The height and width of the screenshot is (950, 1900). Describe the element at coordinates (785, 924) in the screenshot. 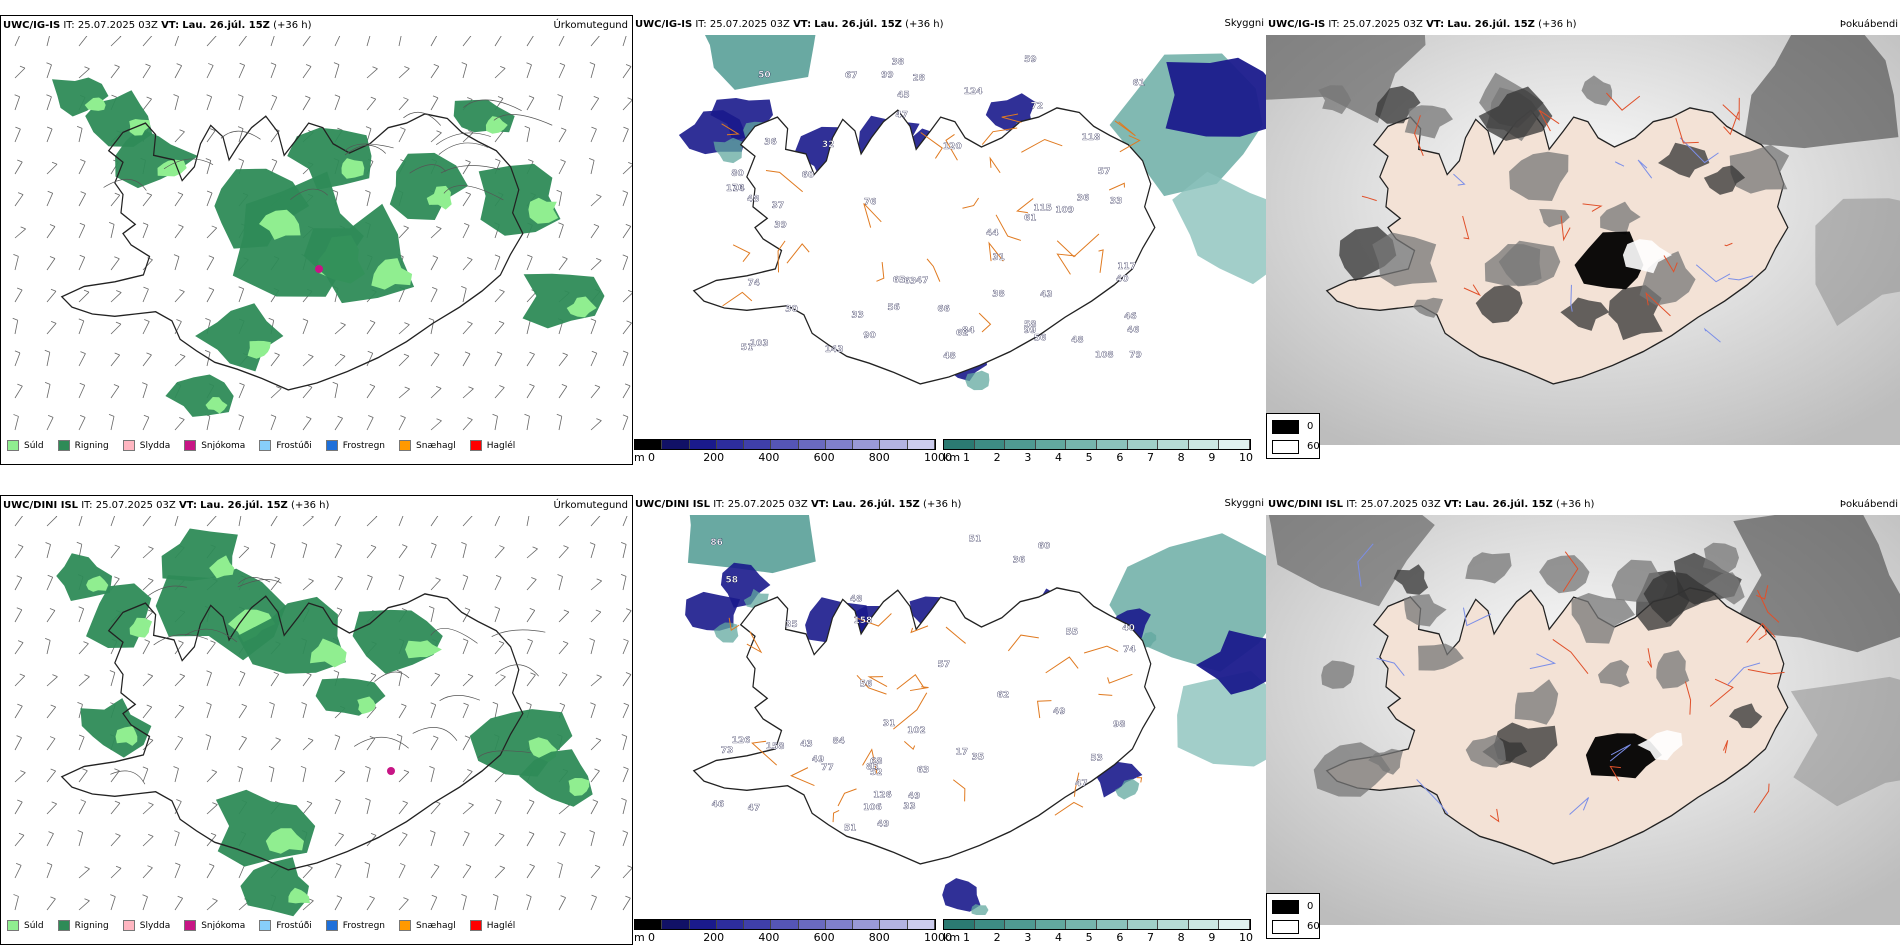

I see `colorbar-strip` at that location.